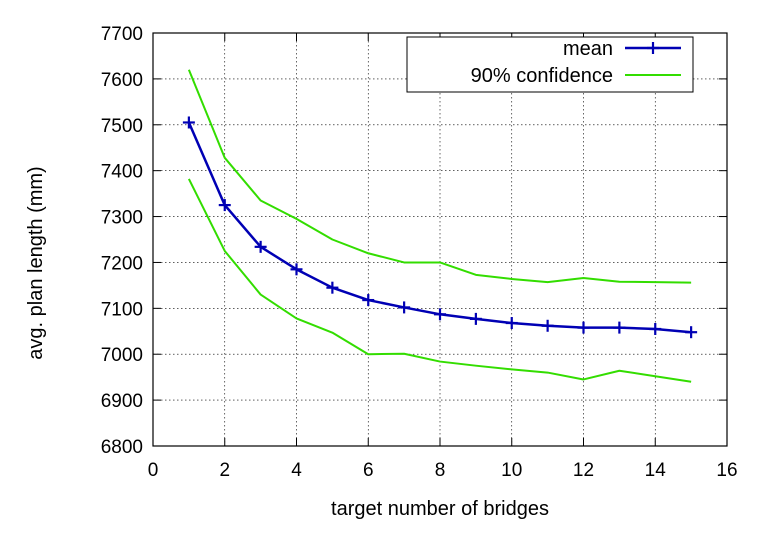 Image resolution: width=771 pixels, height=548 pixels. What do you see at coordinates (511, 470) in the screenshot?
I see `x-tick-label: 10` at bounding box center [511, 470].